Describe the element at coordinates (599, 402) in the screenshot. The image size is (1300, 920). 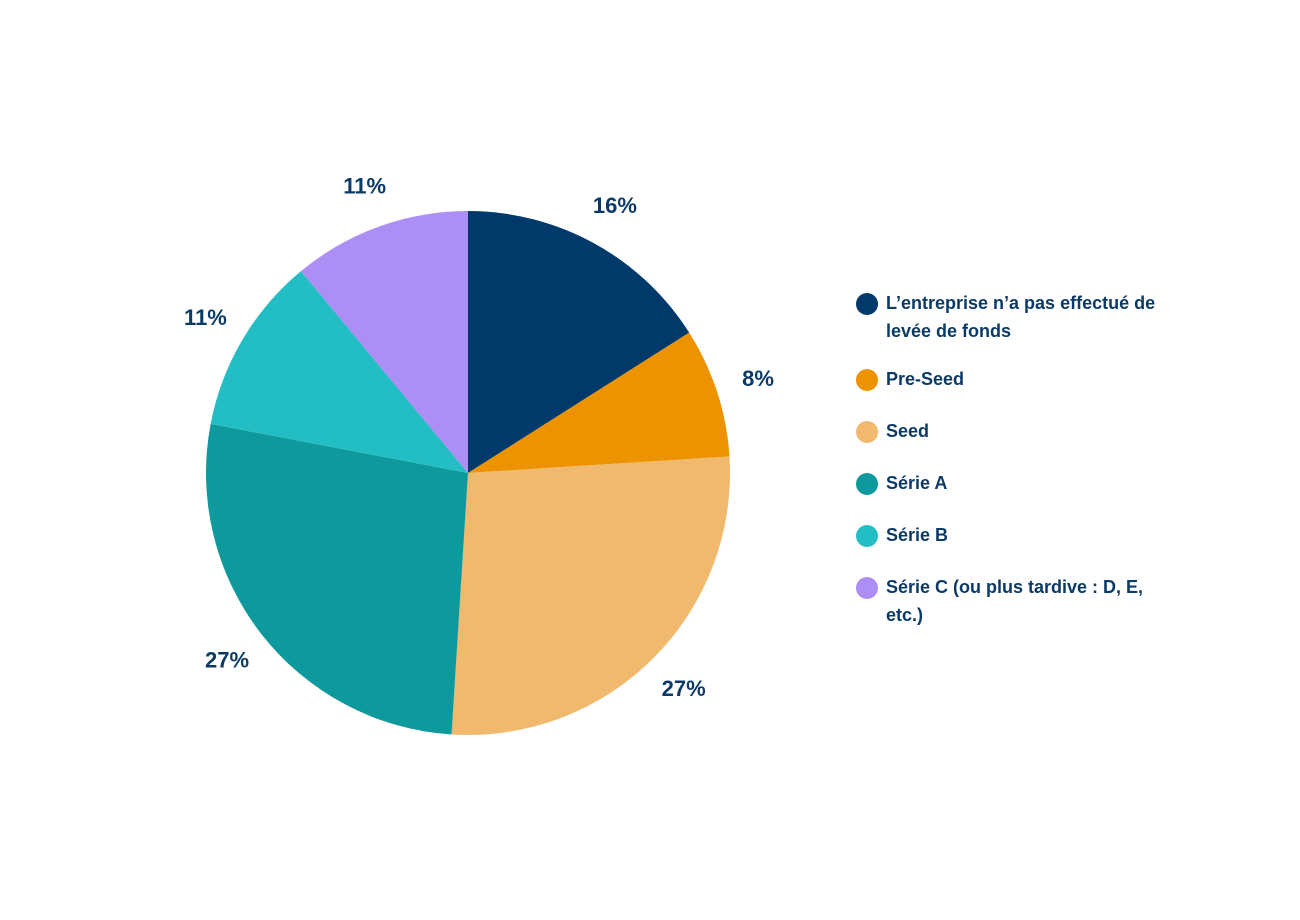
I see `pie-slice-pre-seed` at that location.